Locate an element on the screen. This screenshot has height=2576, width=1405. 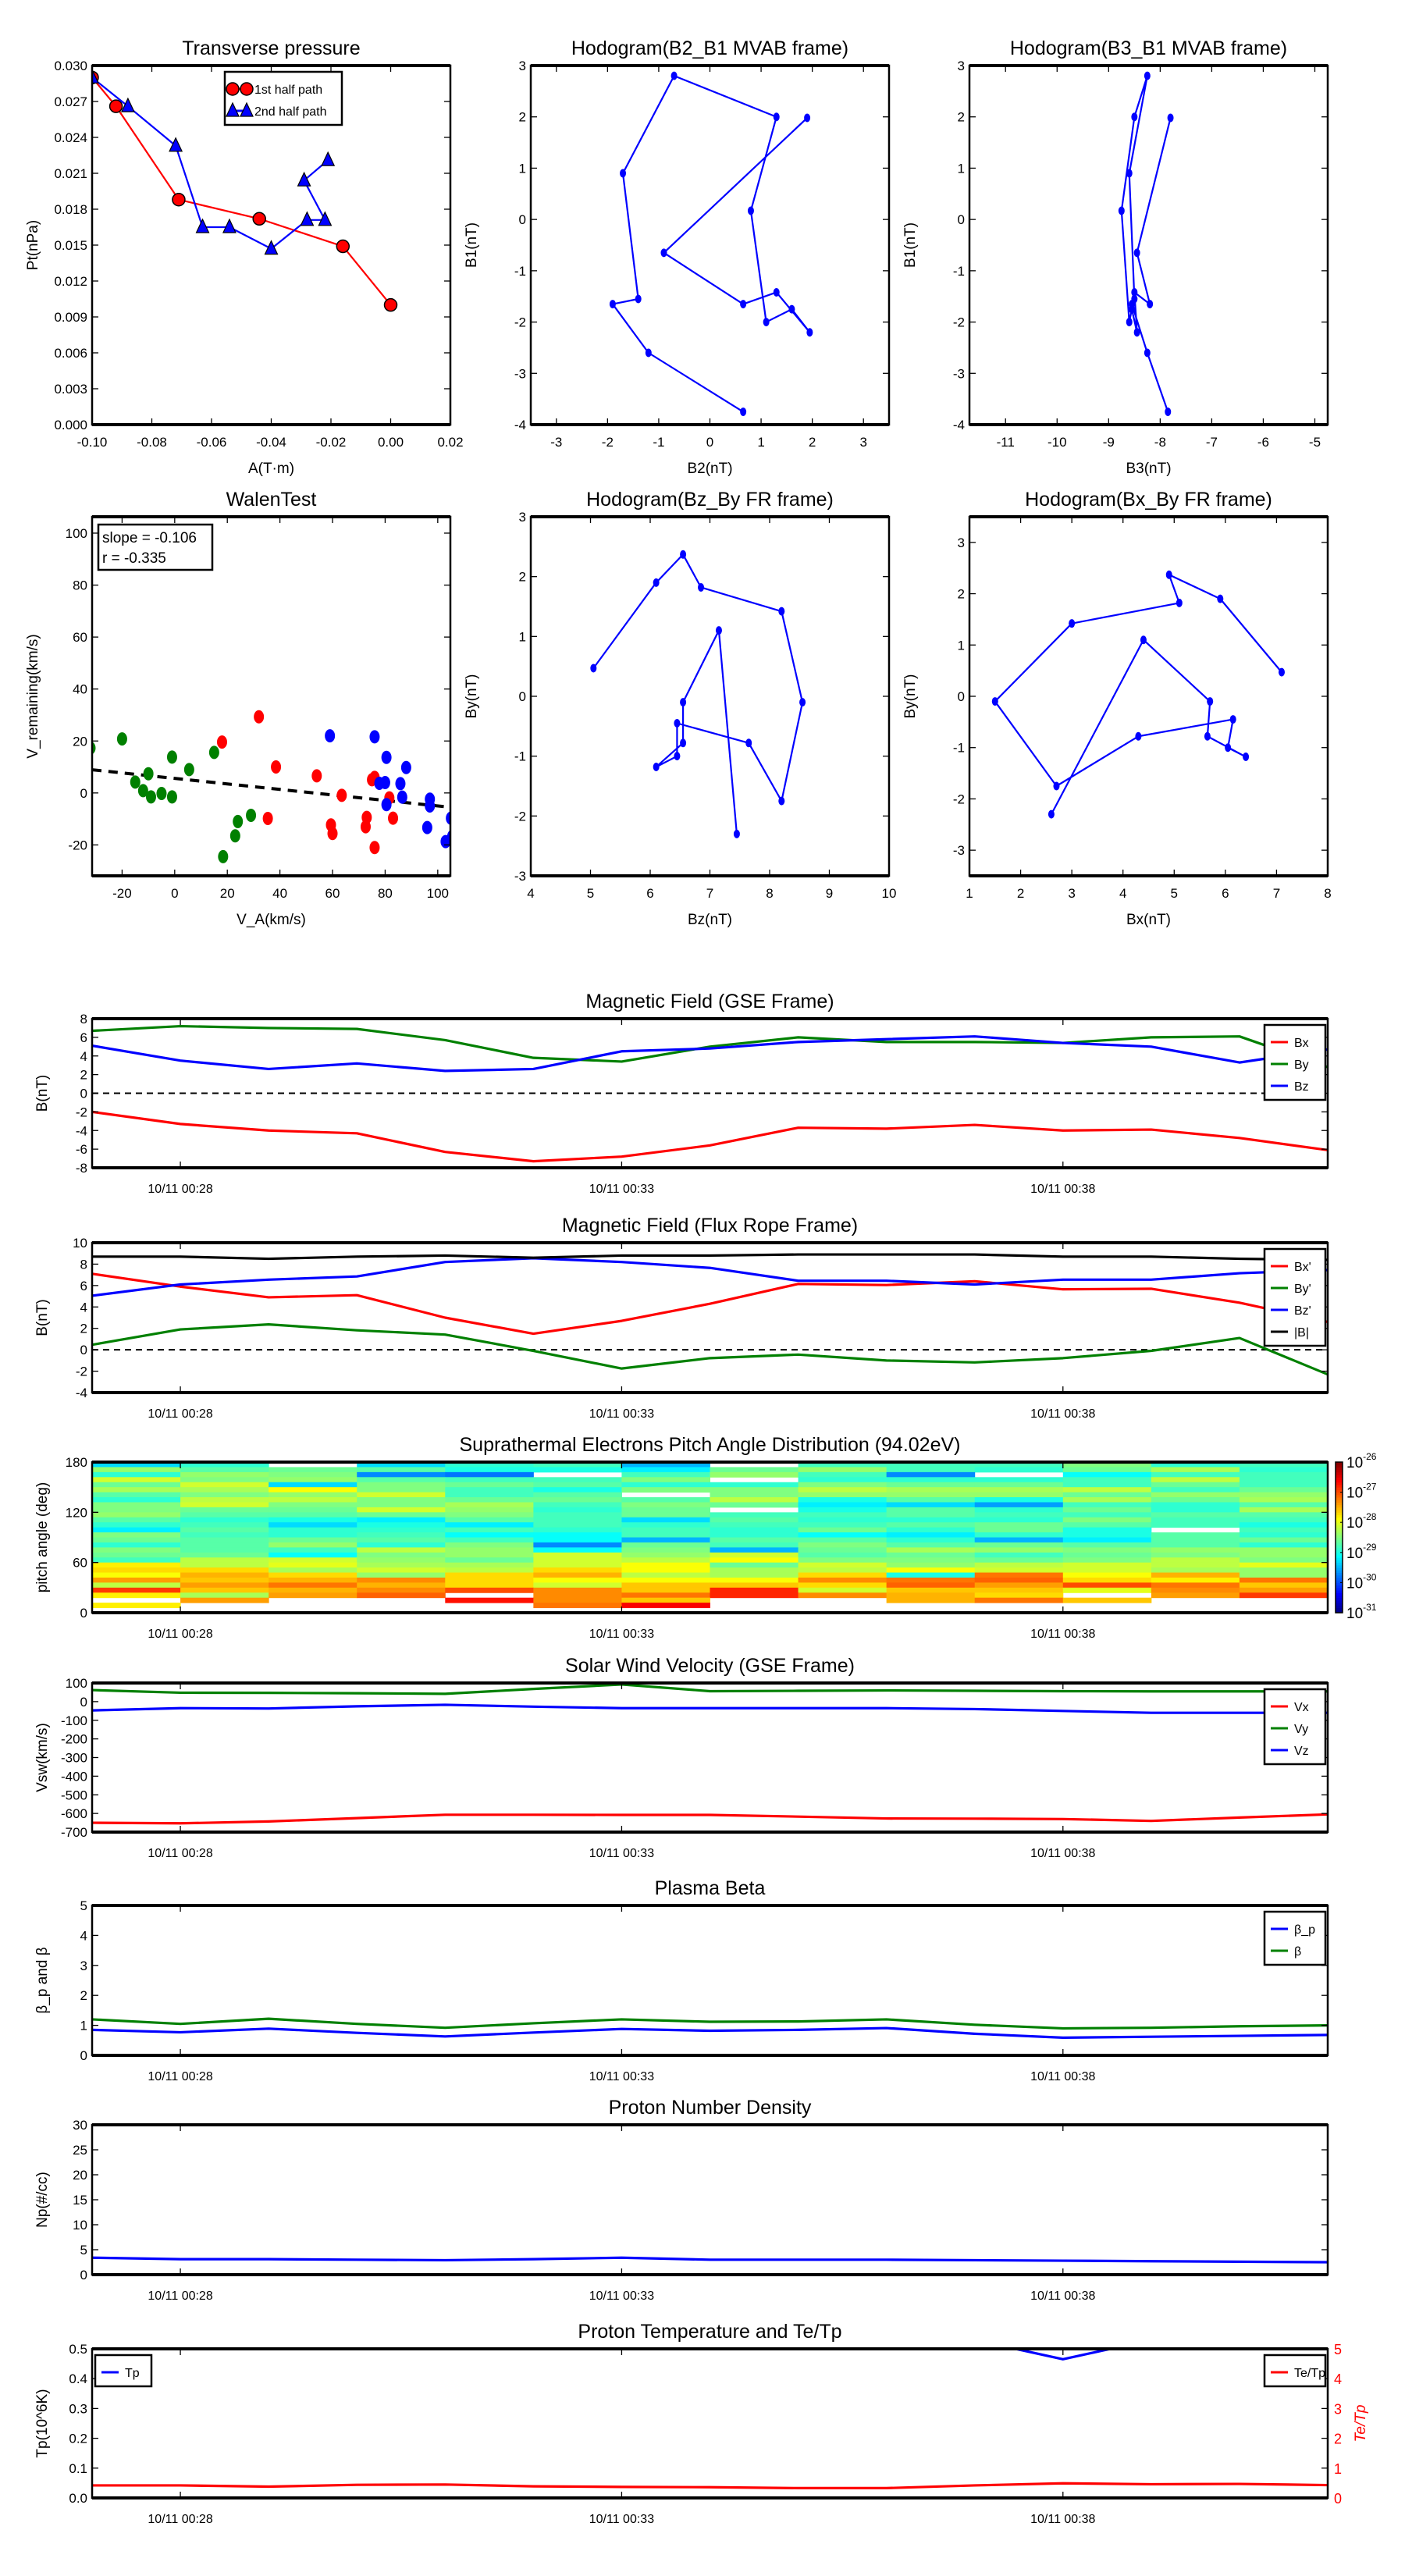
y-tick-label: 4 is located at coordinates (84, 1936).